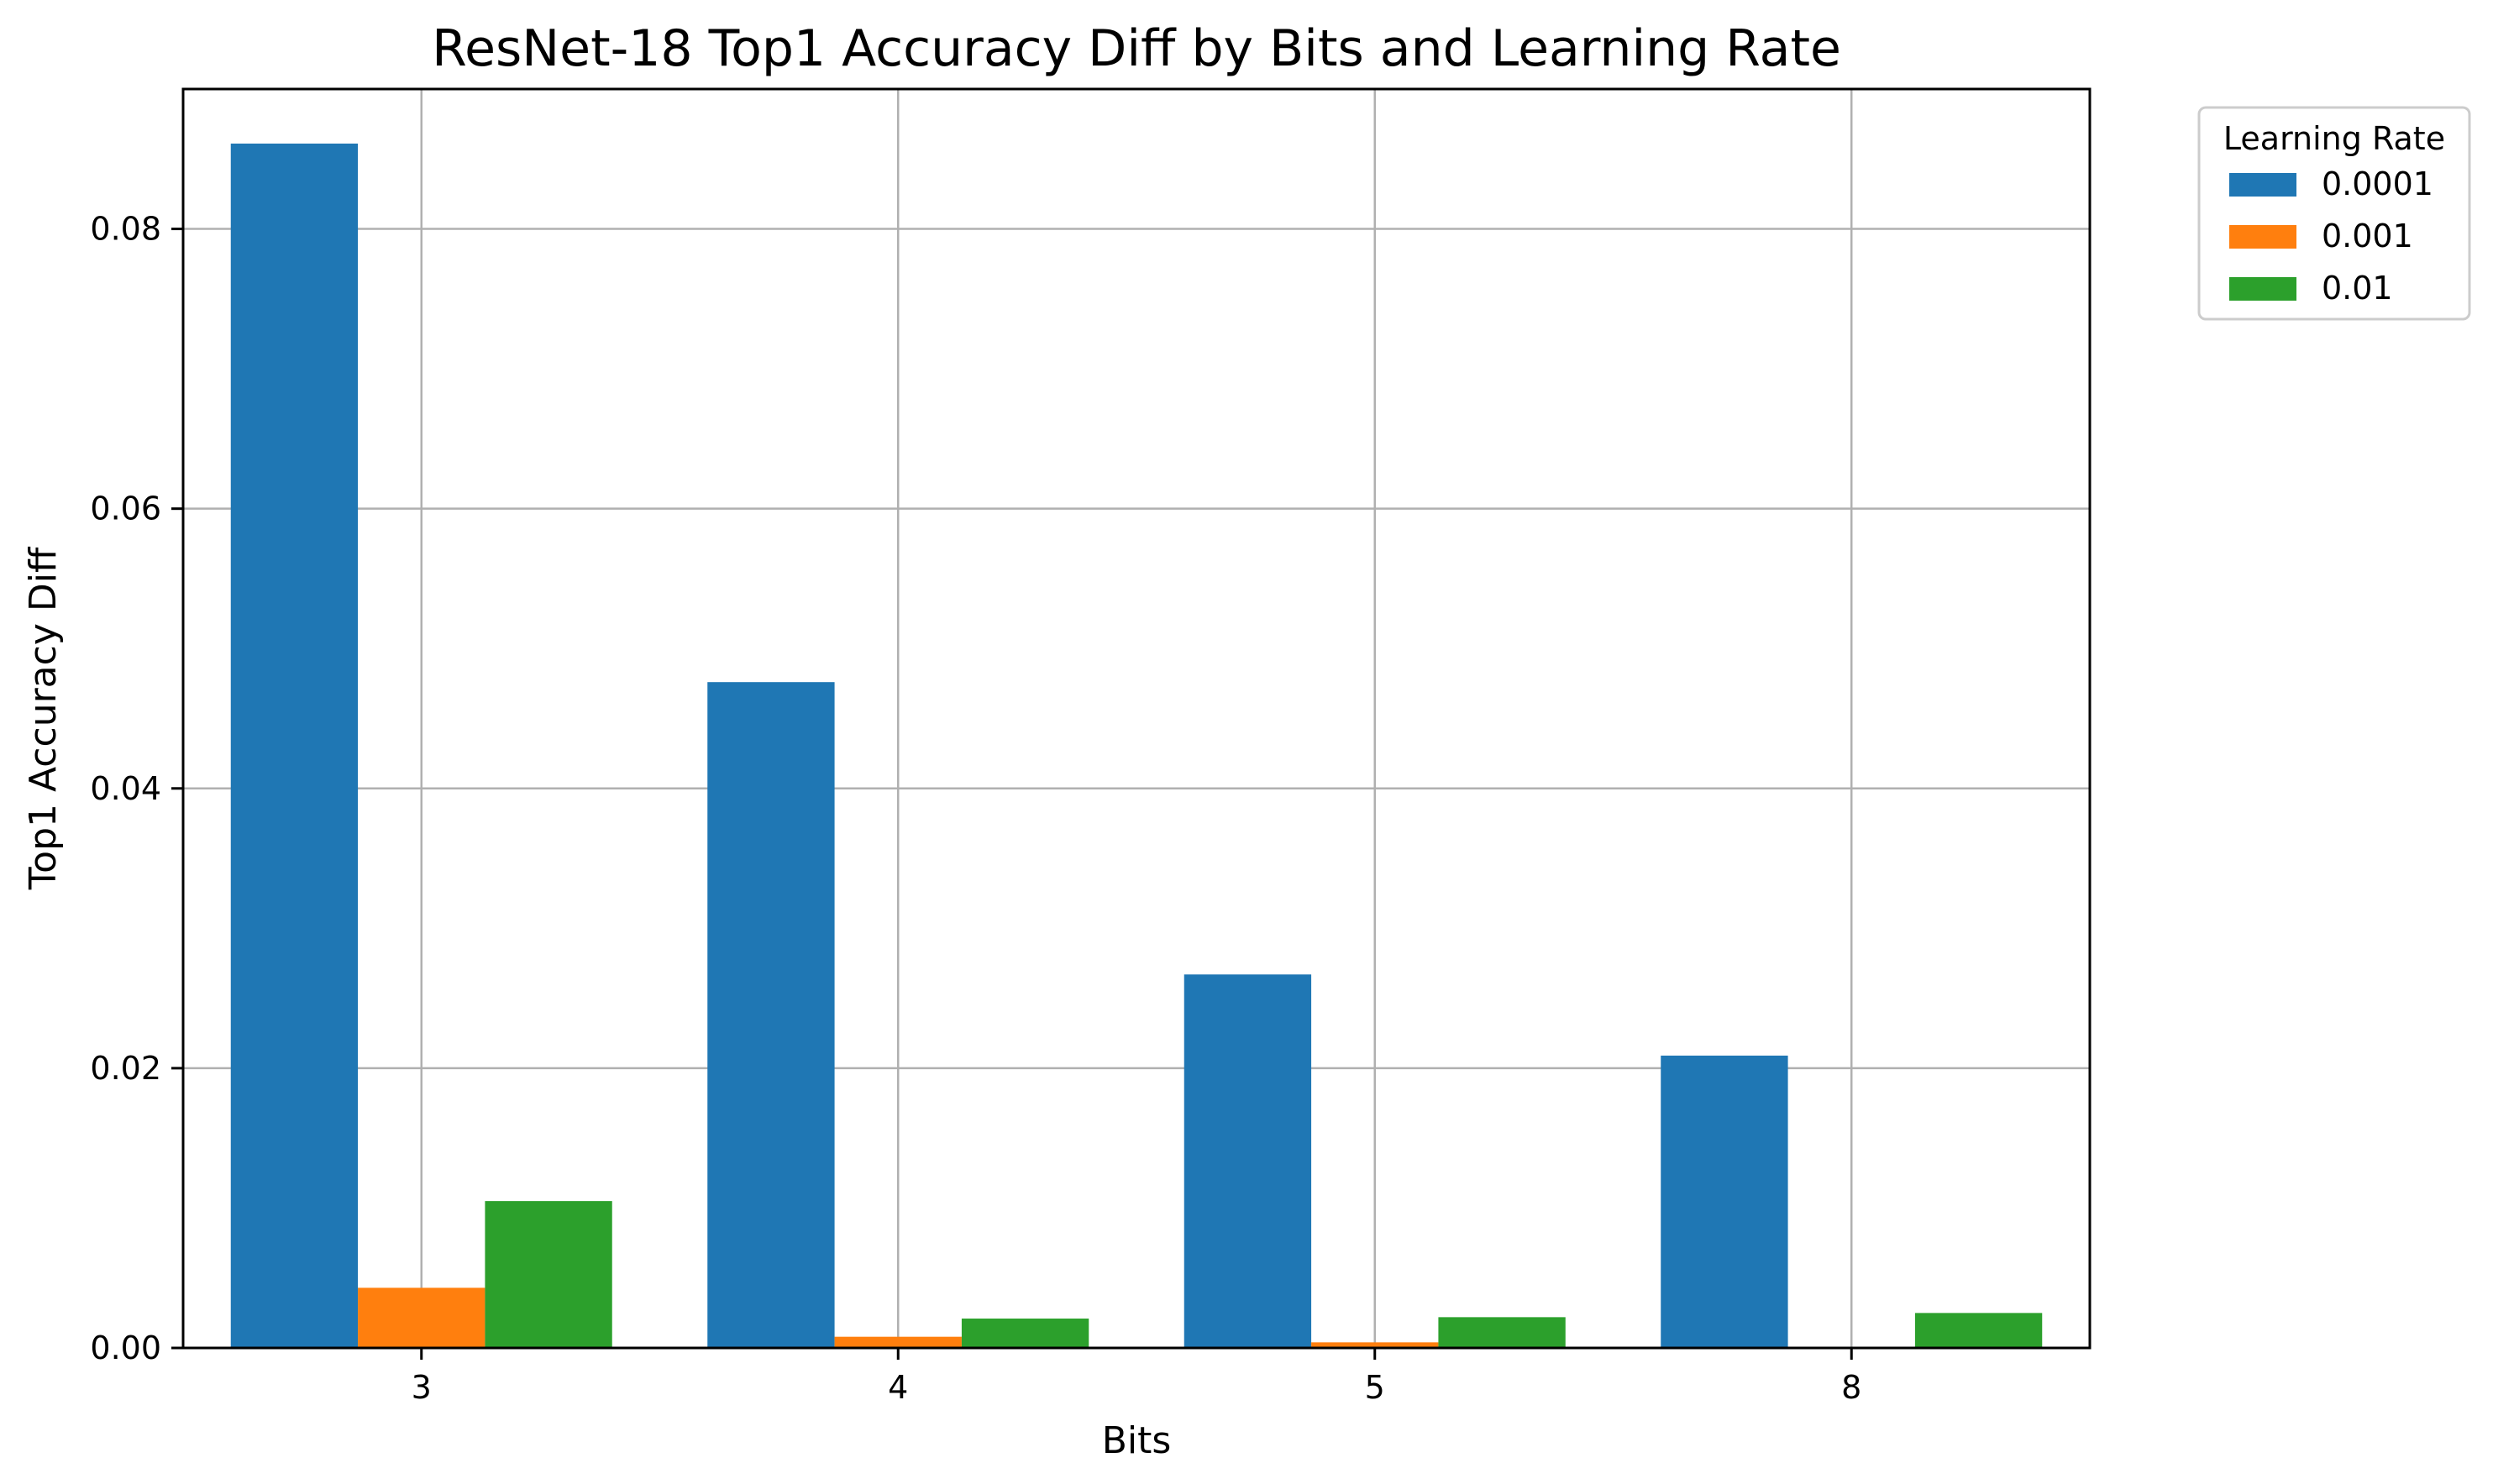  I want to click on x-axis-label: Bits, so click(1137, 1441).